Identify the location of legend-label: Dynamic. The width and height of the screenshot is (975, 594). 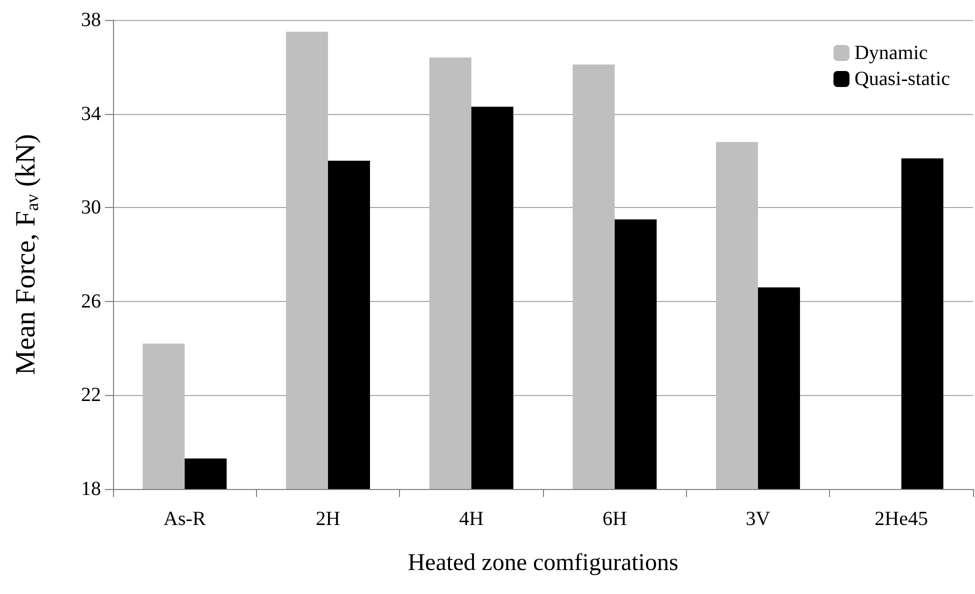
(891, 53).